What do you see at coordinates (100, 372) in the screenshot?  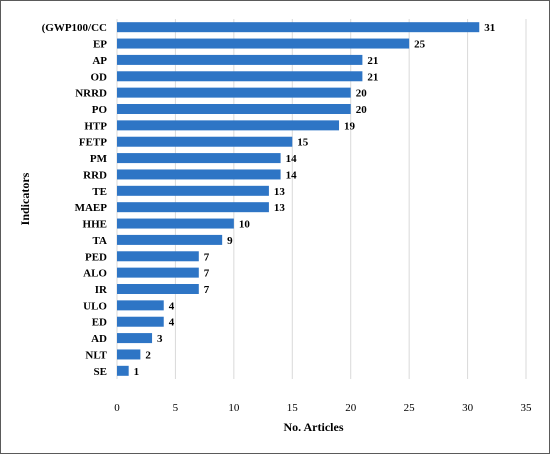 I see `category-label: SE` at bounding box center [100, 372].